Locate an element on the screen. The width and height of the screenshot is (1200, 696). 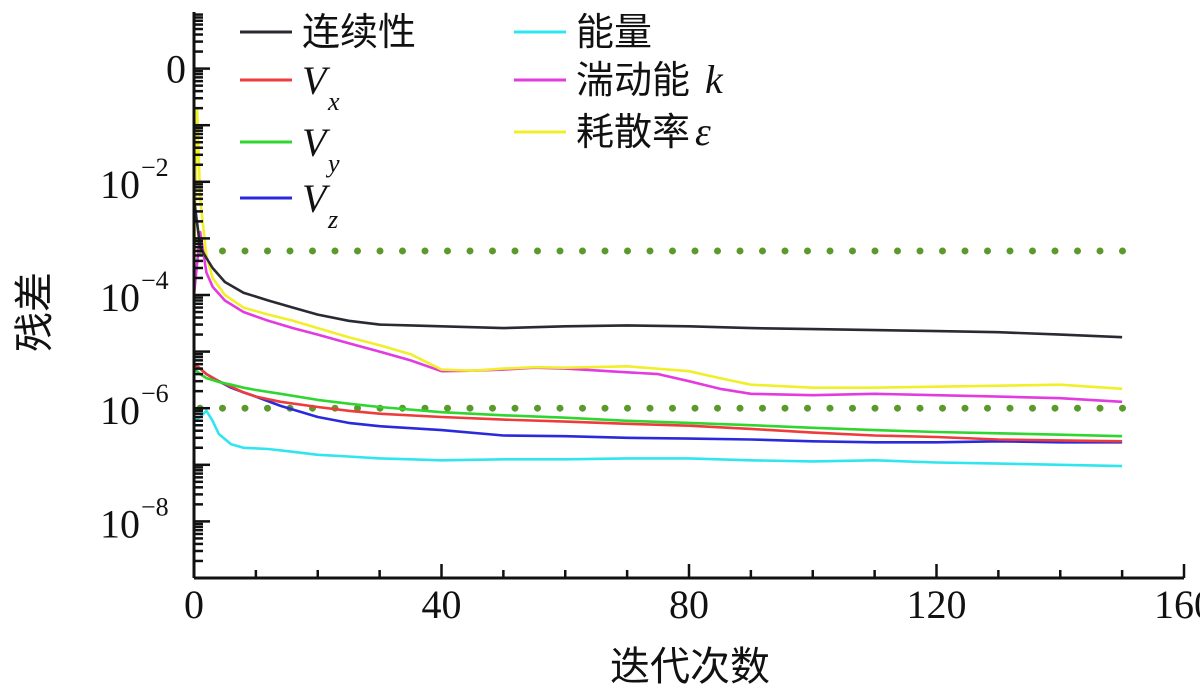
legend-label-symbol: ε is located at coordinates (703, 131).